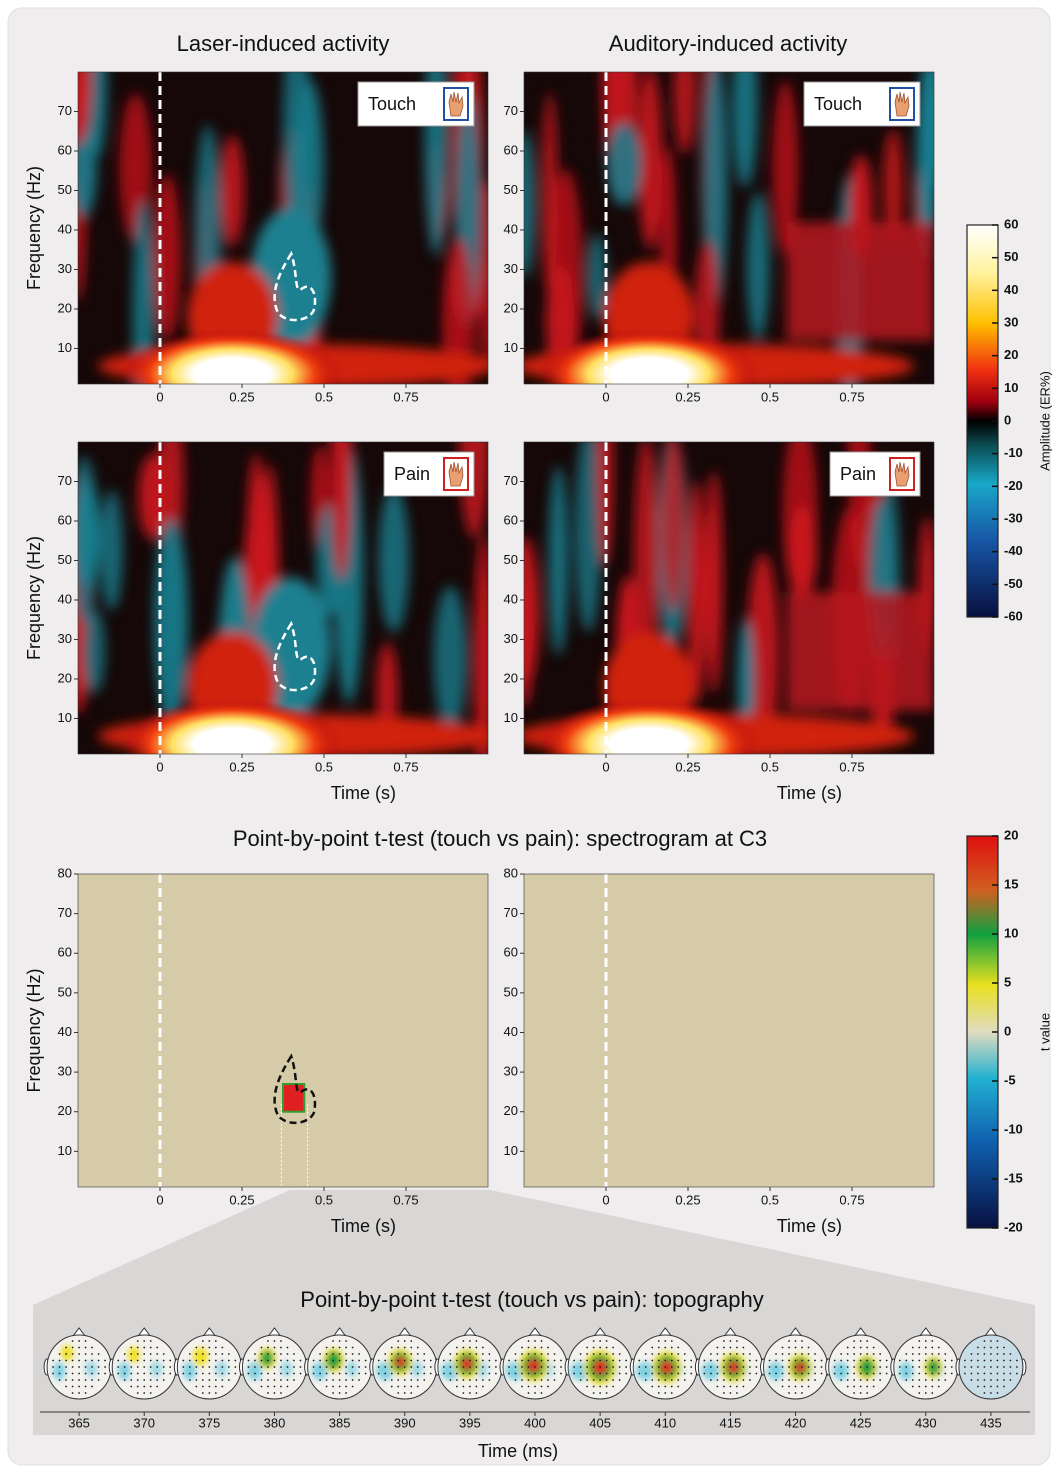  Describe the element at coordinates (902, 104) in the screenshot. I see `hand-icon` at that location.